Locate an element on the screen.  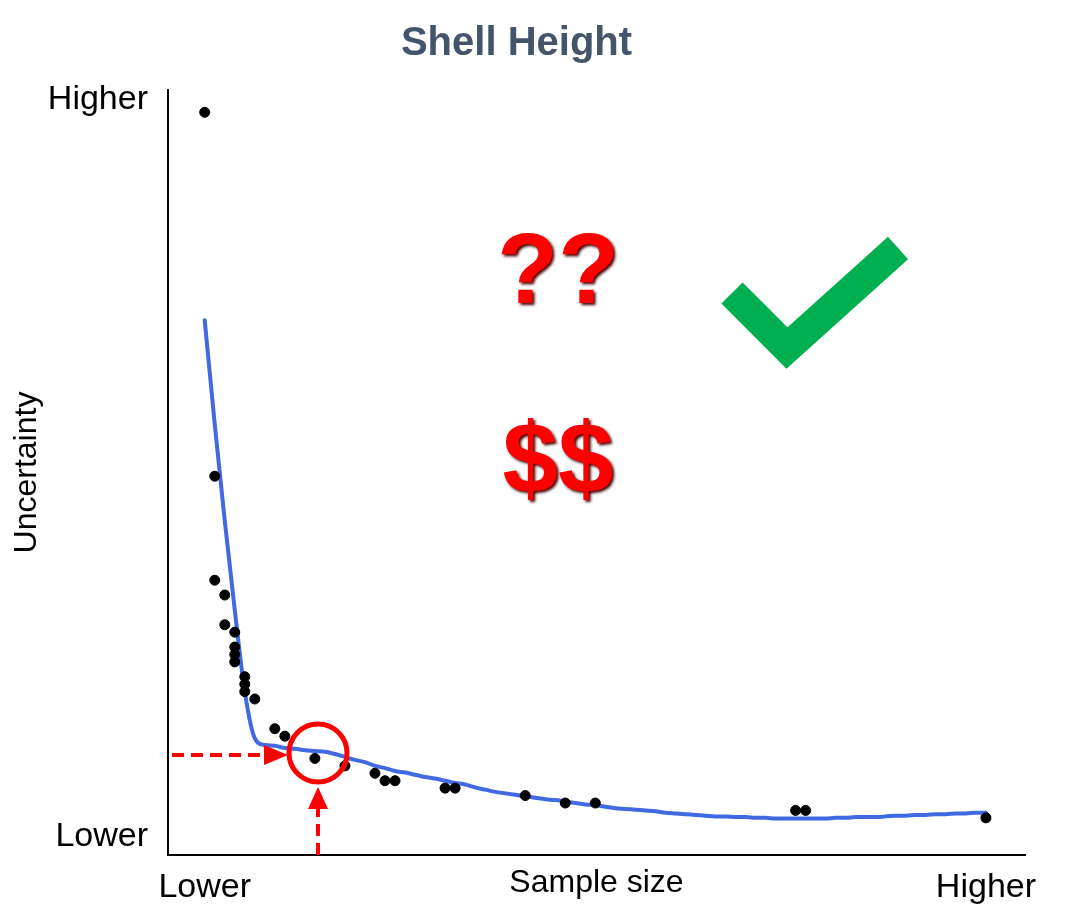
text: Lower is located at coordinates (101, 834).